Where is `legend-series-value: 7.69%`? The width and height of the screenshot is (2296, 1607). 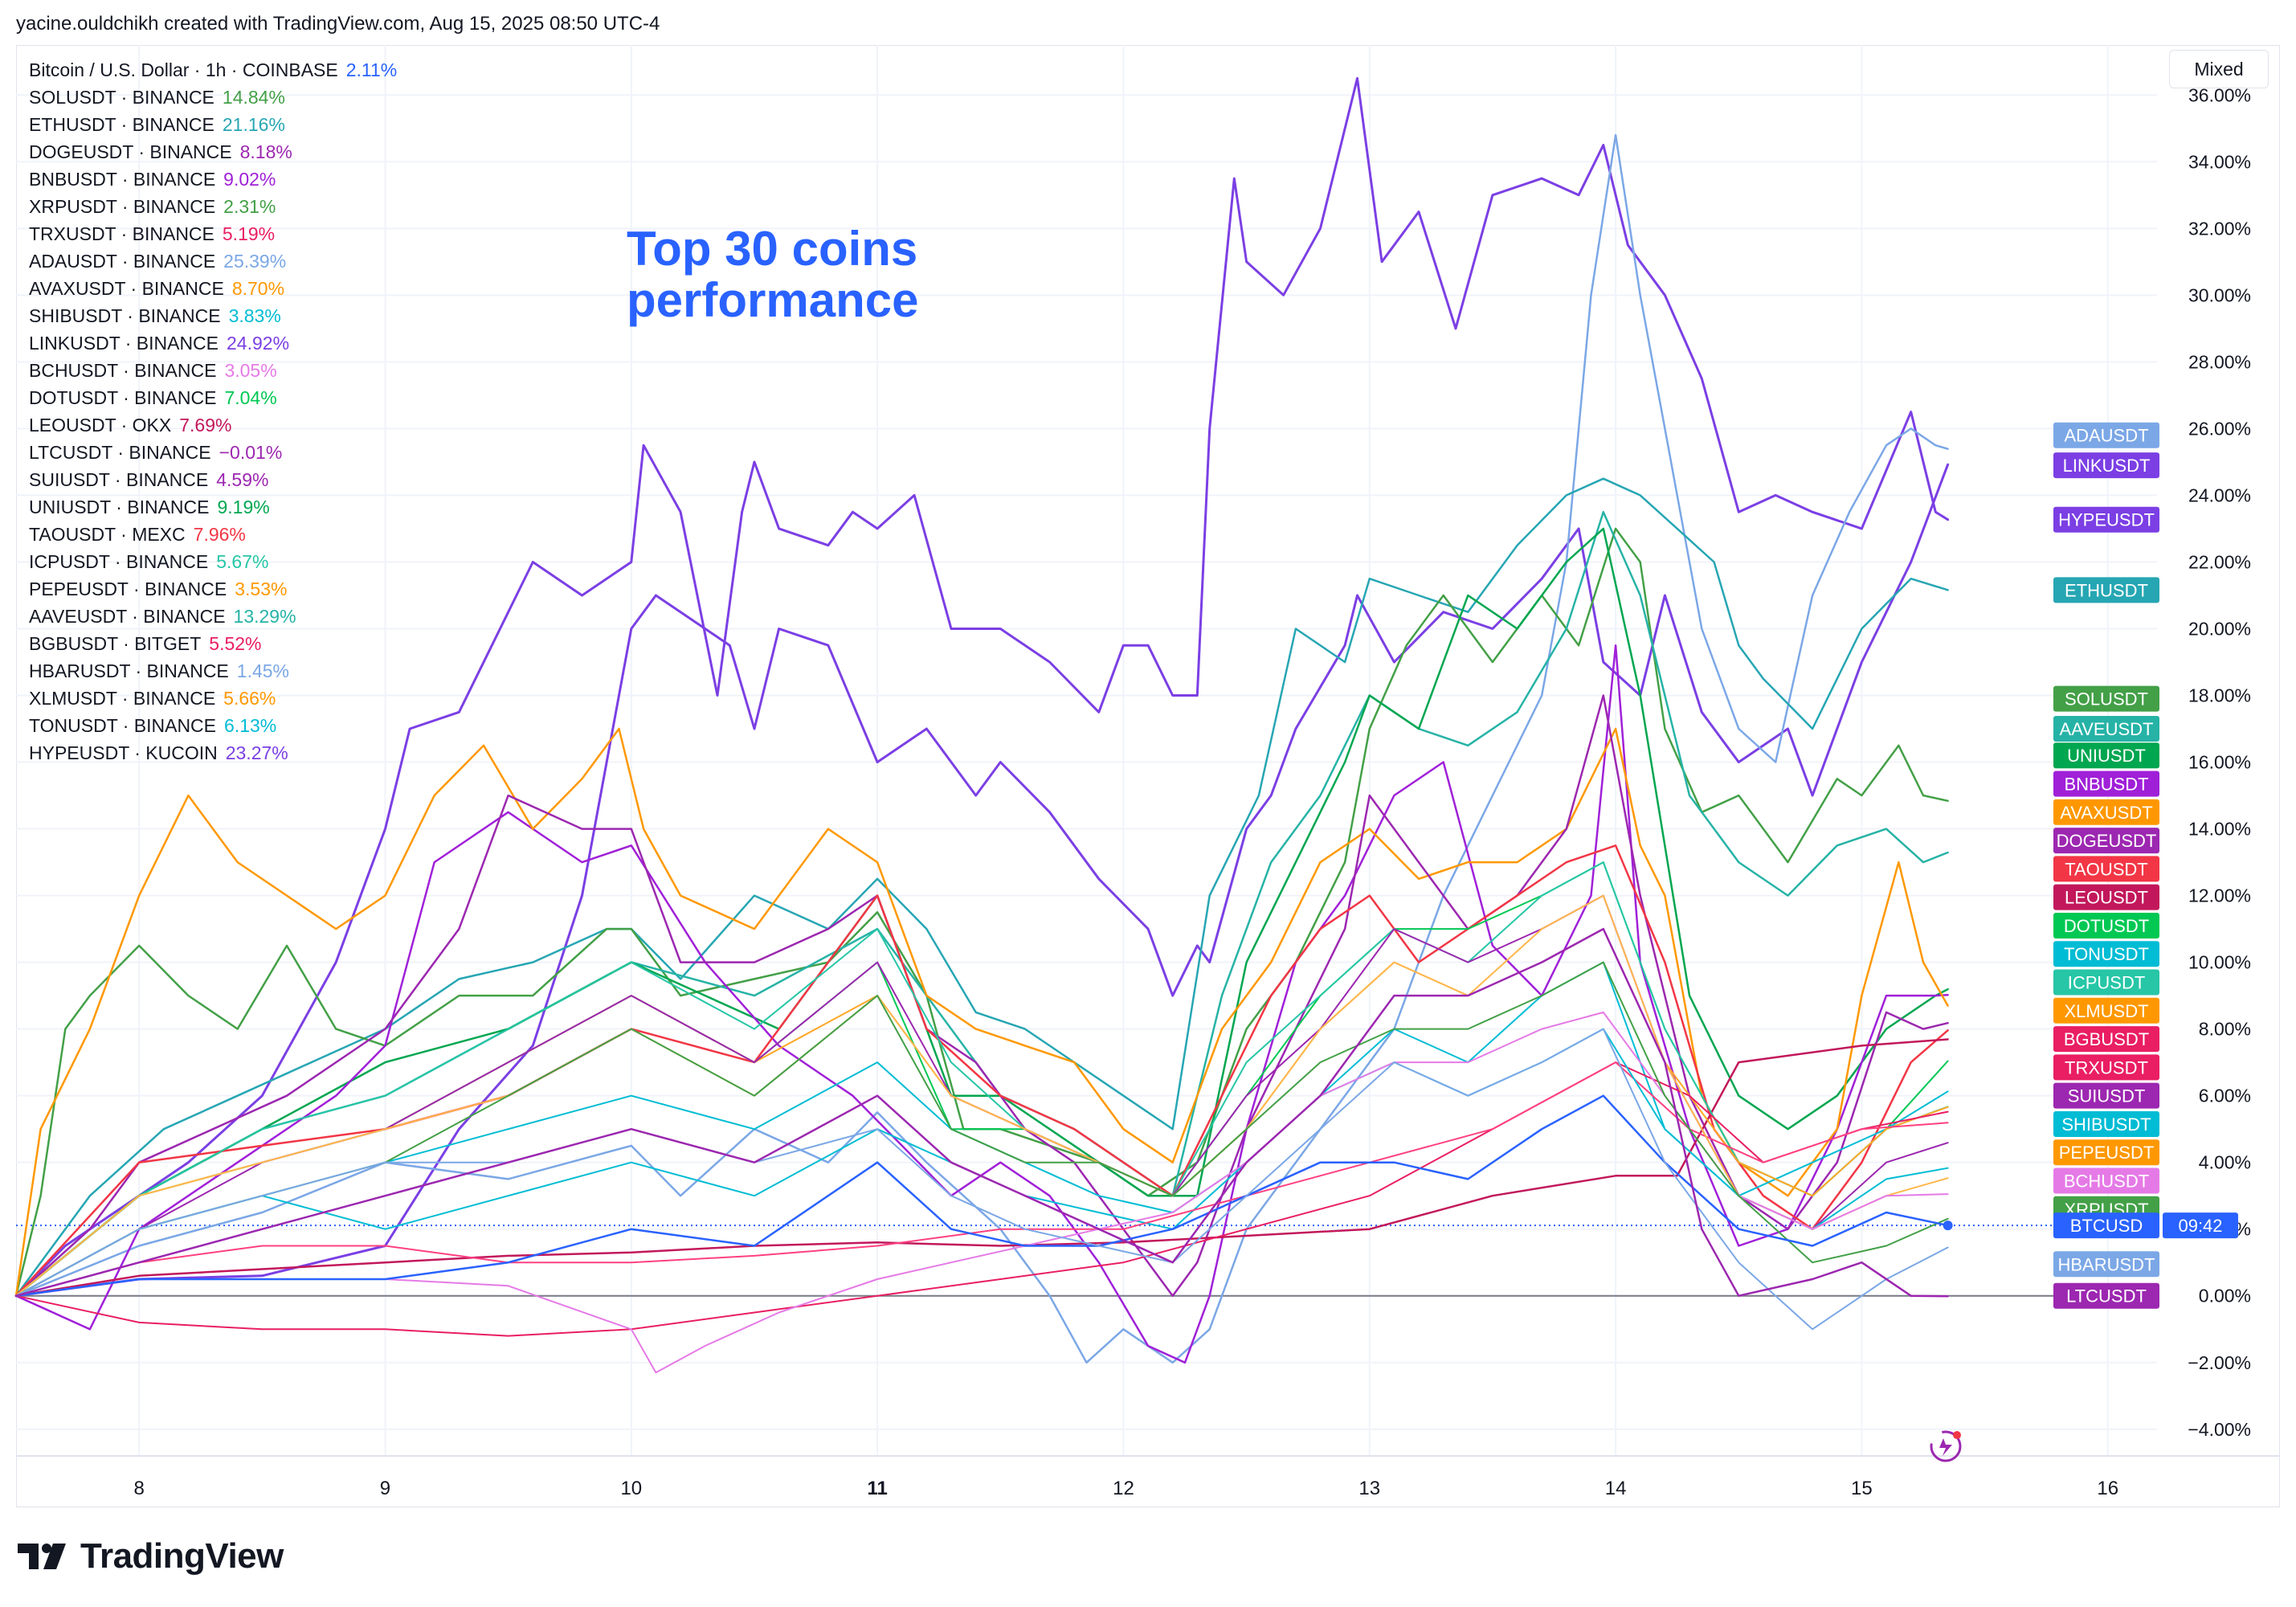
legend-series-value: 7.69% is located at coordinates (205, 425).